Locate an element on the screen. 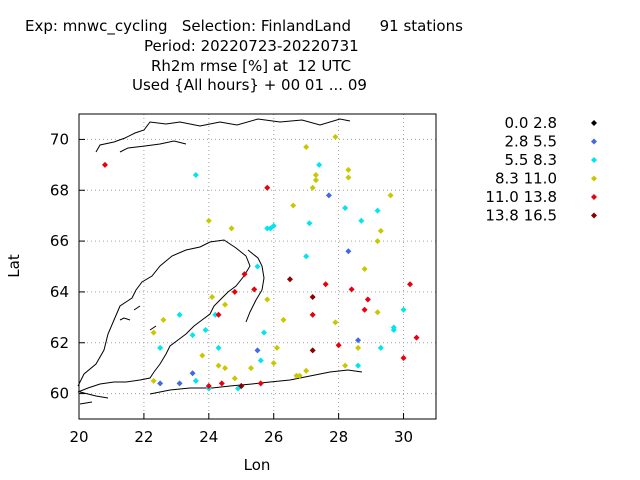 This screenshot has width=640, height=480. x-tick-label: 24 is located at coordinates (208, 437).